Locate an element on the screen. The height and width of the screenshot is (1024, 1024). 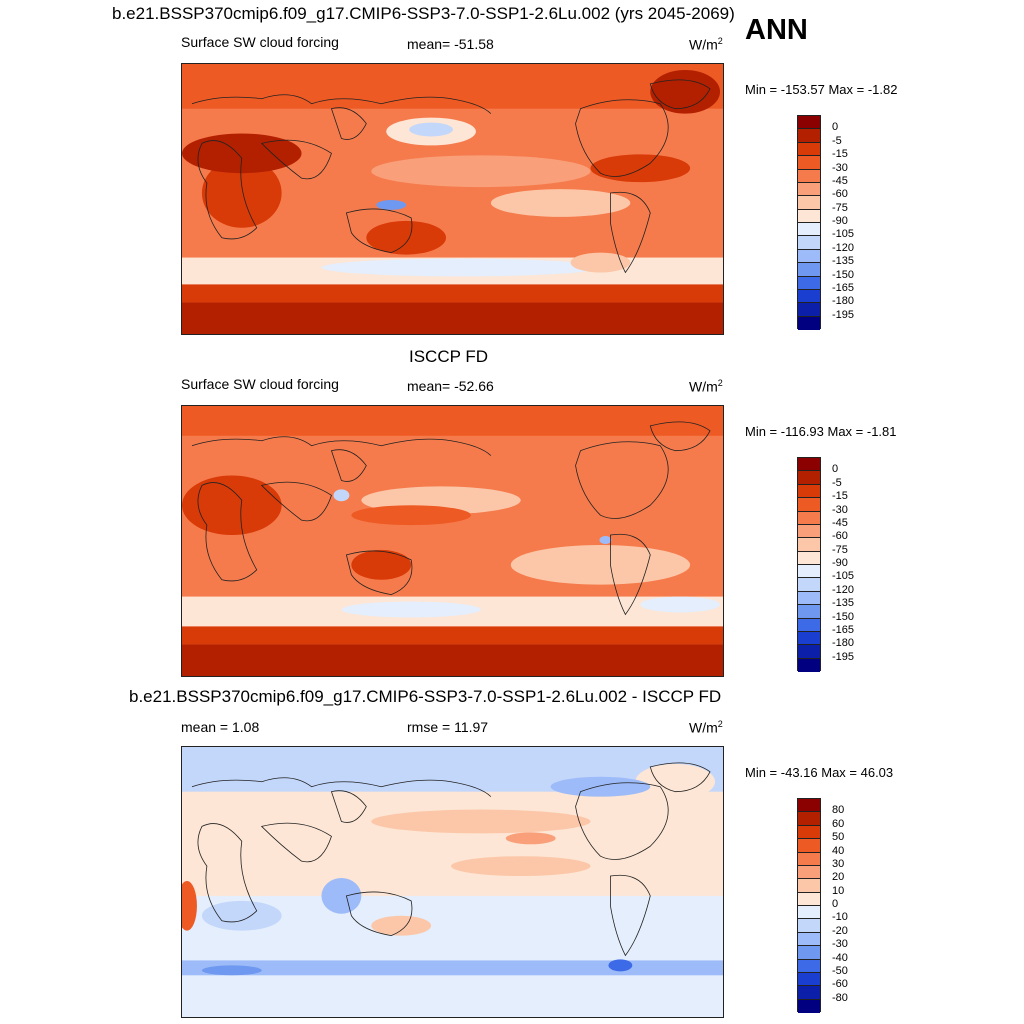
colorbar-label: 30 is located at coordinates (838, 863).